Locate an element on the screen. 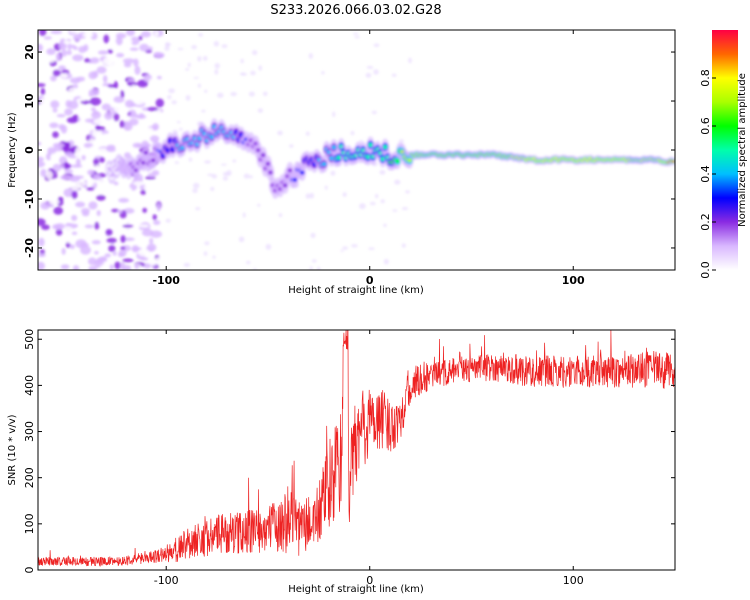 The height and width of the screenshot is (600, 750). y-tick-label: 400 is located at coordinates (29, 385).